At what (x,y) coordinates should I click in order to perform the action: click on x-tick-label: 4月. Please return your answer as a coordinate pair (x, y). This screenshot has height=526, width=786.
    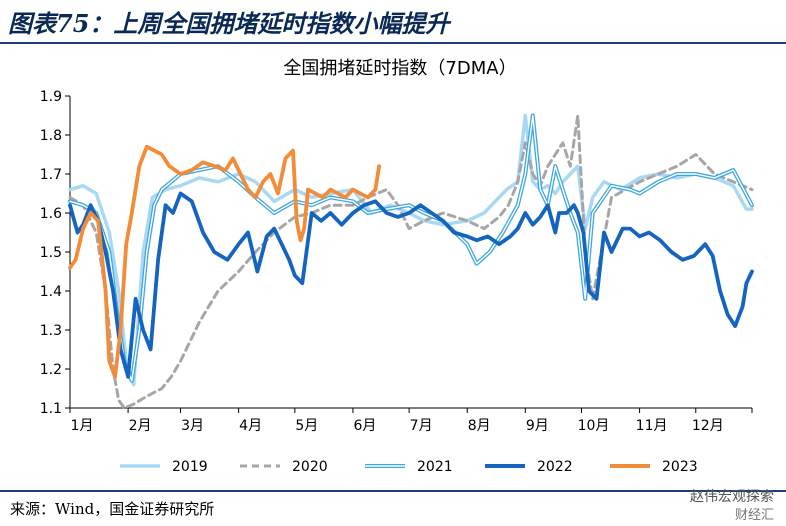
    Looking at the image, I should click on (250, 426).